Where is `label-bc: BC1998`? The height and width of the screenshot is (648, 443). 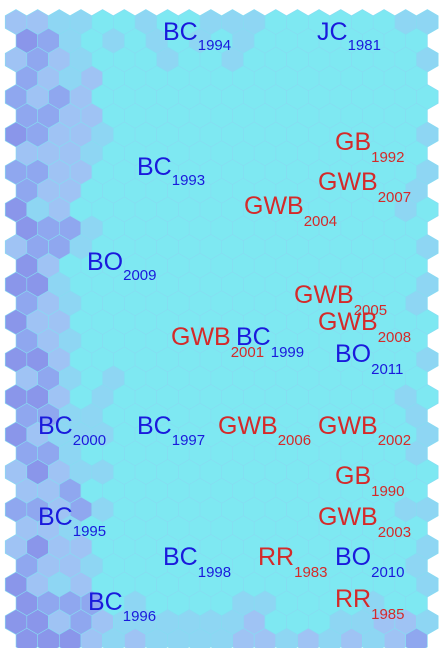 label-bc: BC1998 is located at coordinates (197, 562).